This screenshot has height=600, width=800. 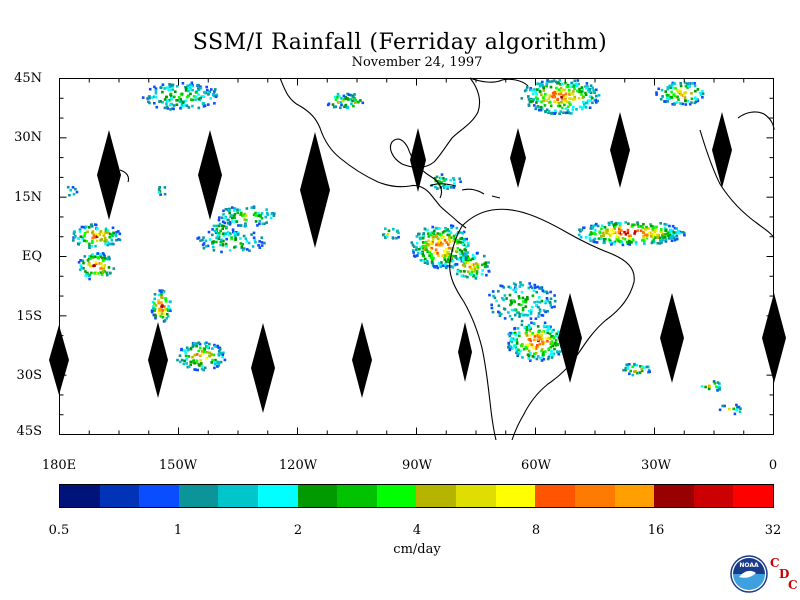 I want to click on colorbar-tick-0.5: 0.5, so click(x=59, y=530).